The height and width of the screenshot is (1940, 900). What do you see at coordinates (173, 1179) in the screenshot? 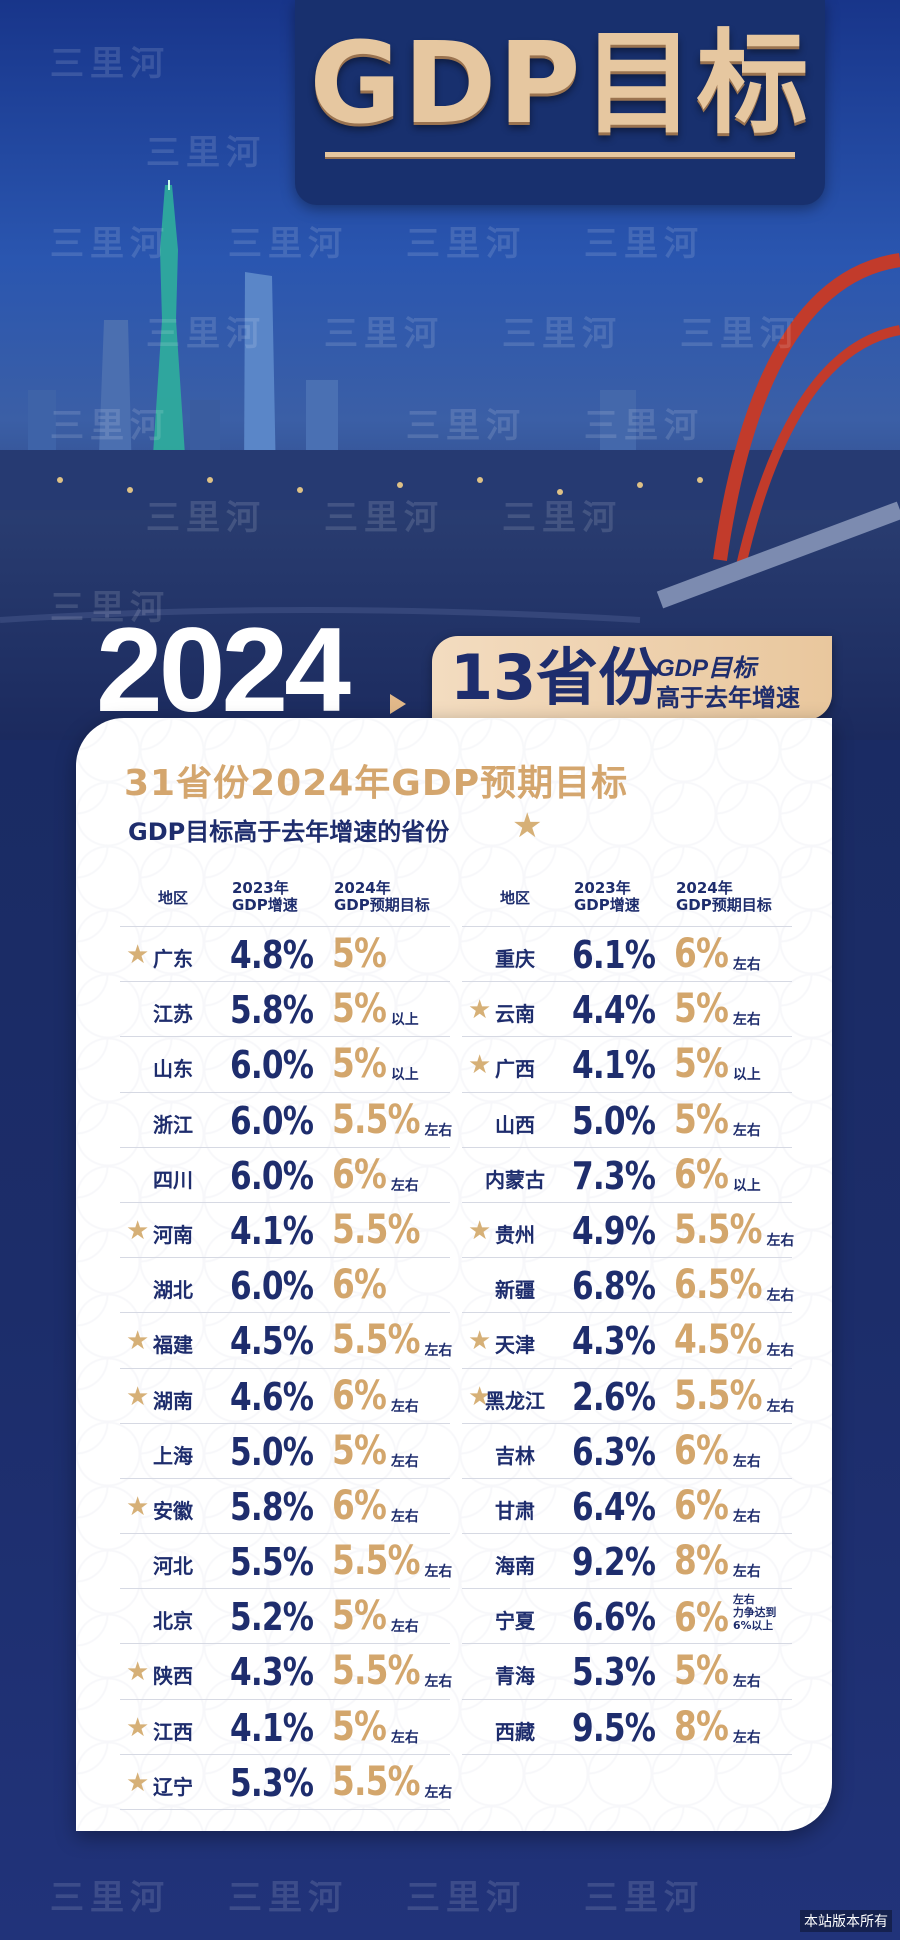
I see `region-name: 四川` at bounding box center [173, 1179].